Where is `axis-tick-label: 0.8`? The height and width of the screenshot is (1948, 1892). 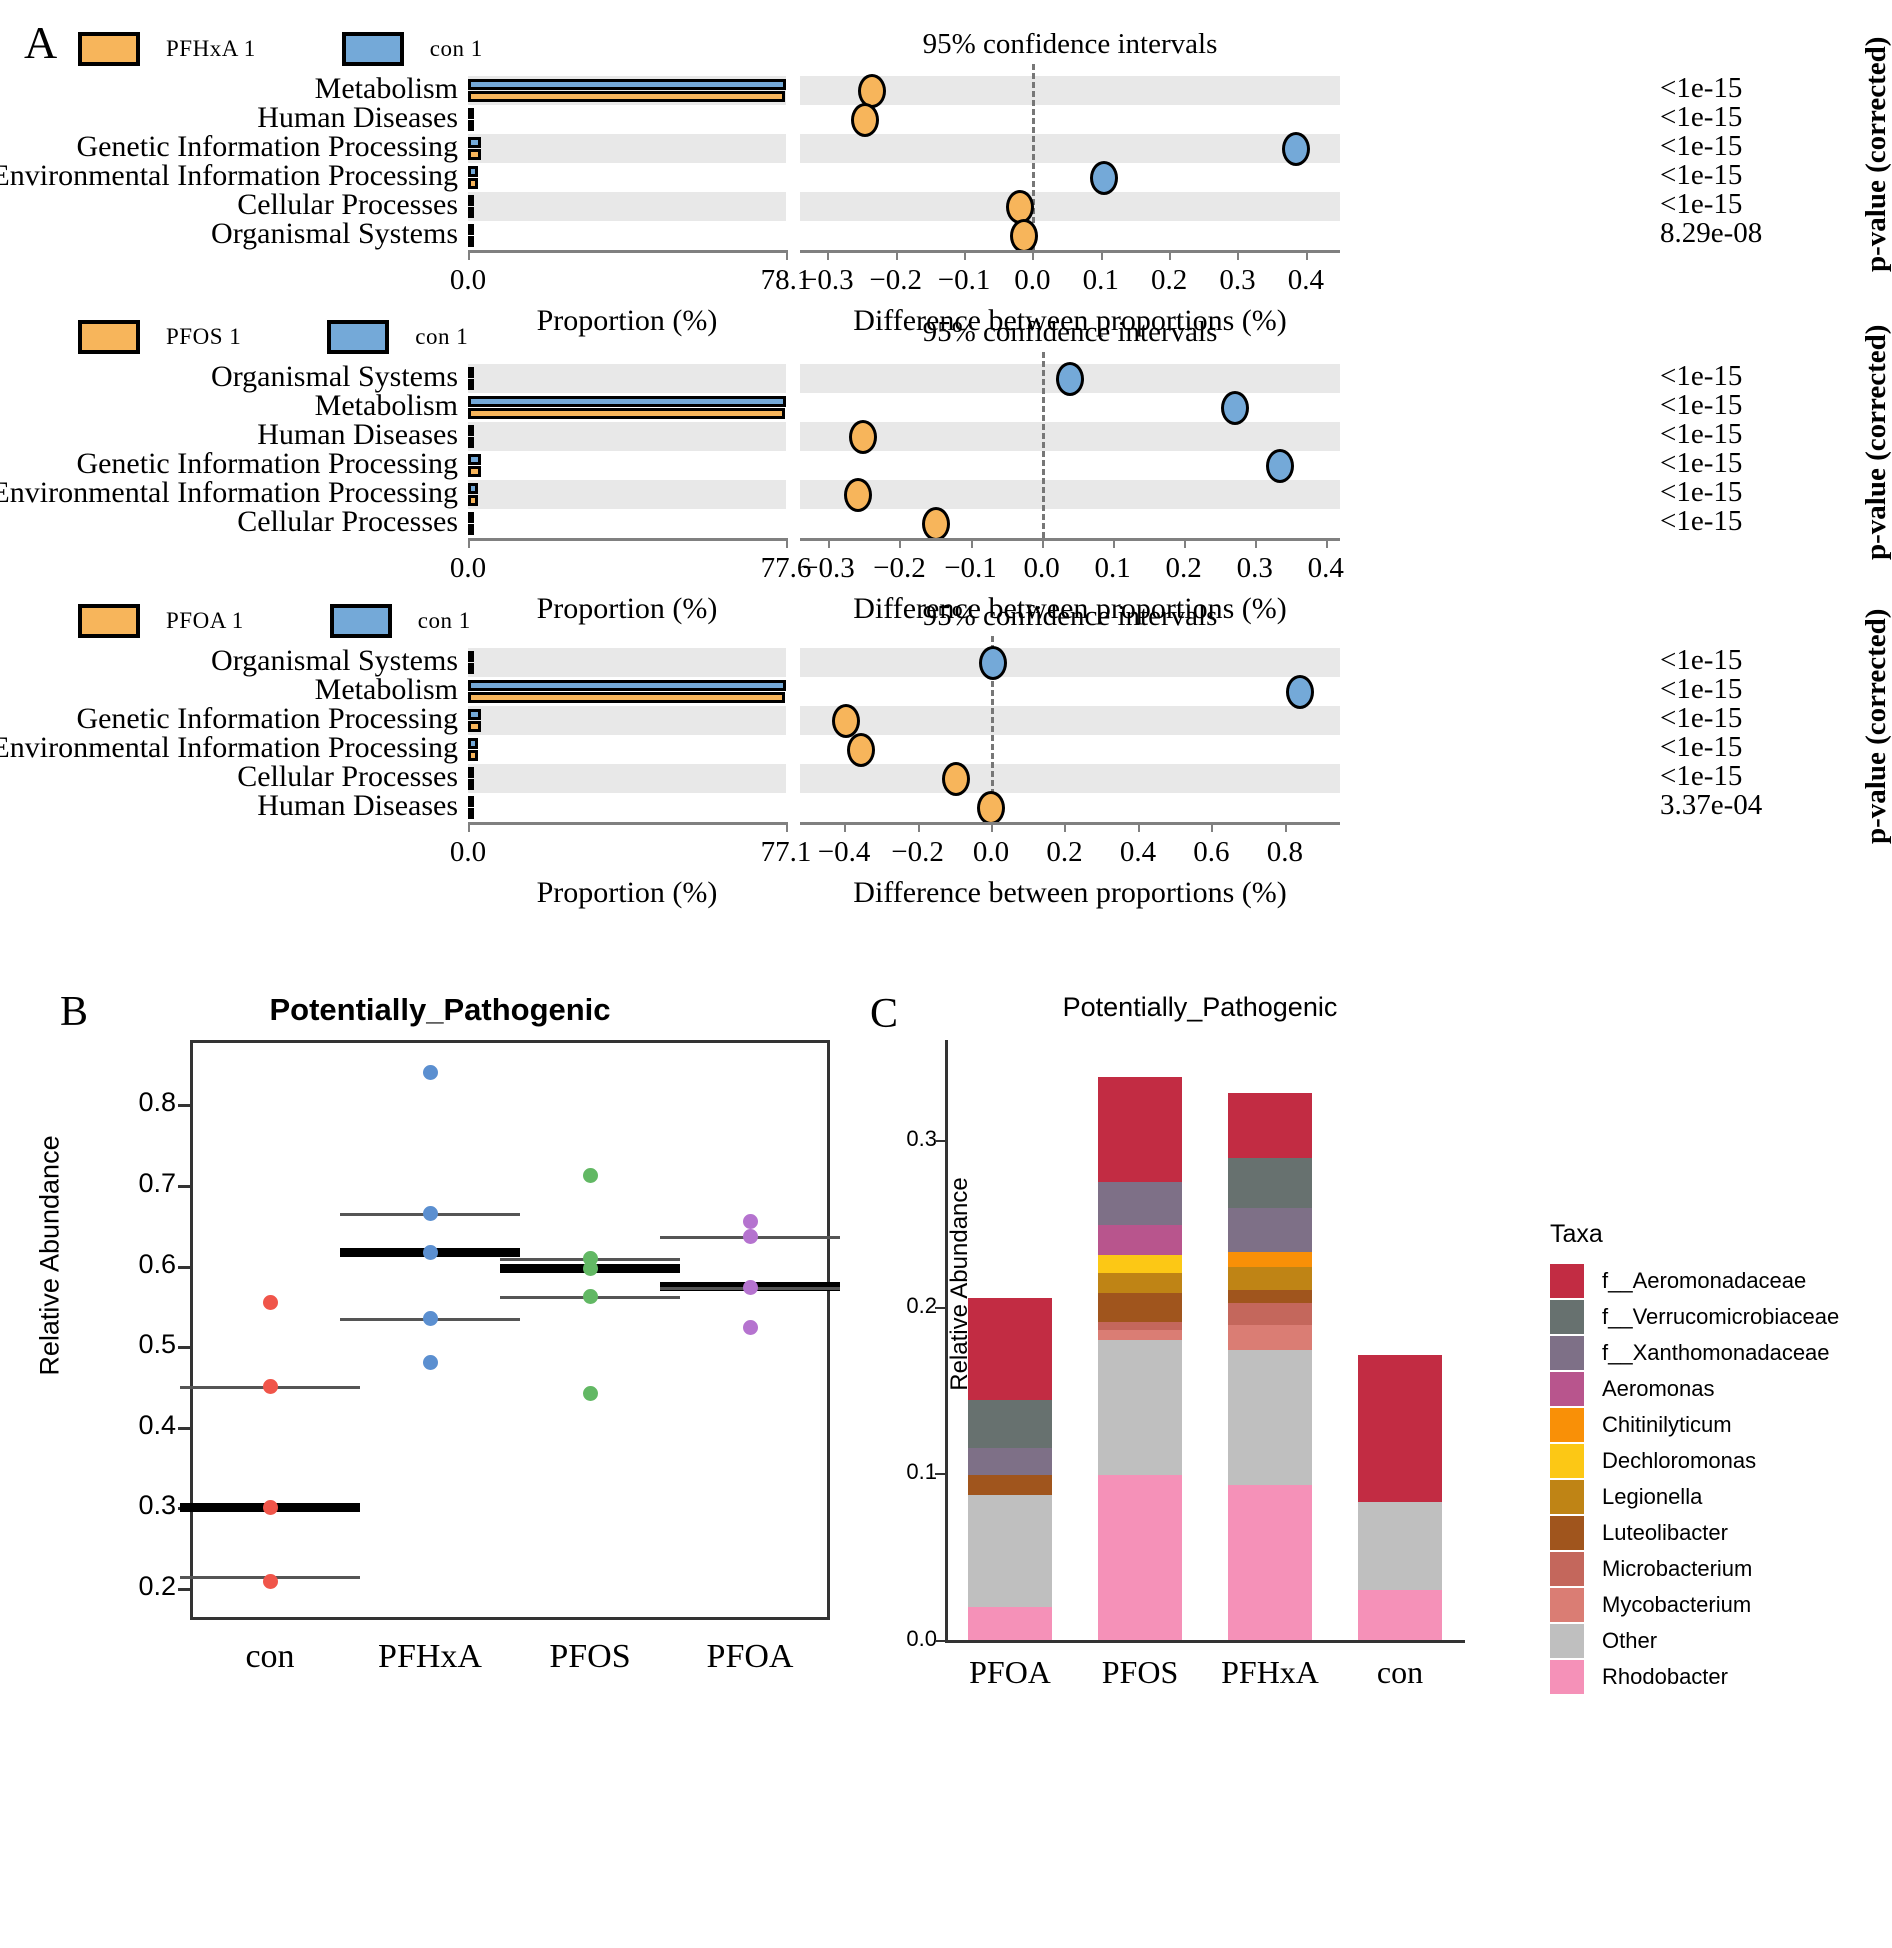
axis-tick-label: 0.8 is located at coordinates (1285, 852).